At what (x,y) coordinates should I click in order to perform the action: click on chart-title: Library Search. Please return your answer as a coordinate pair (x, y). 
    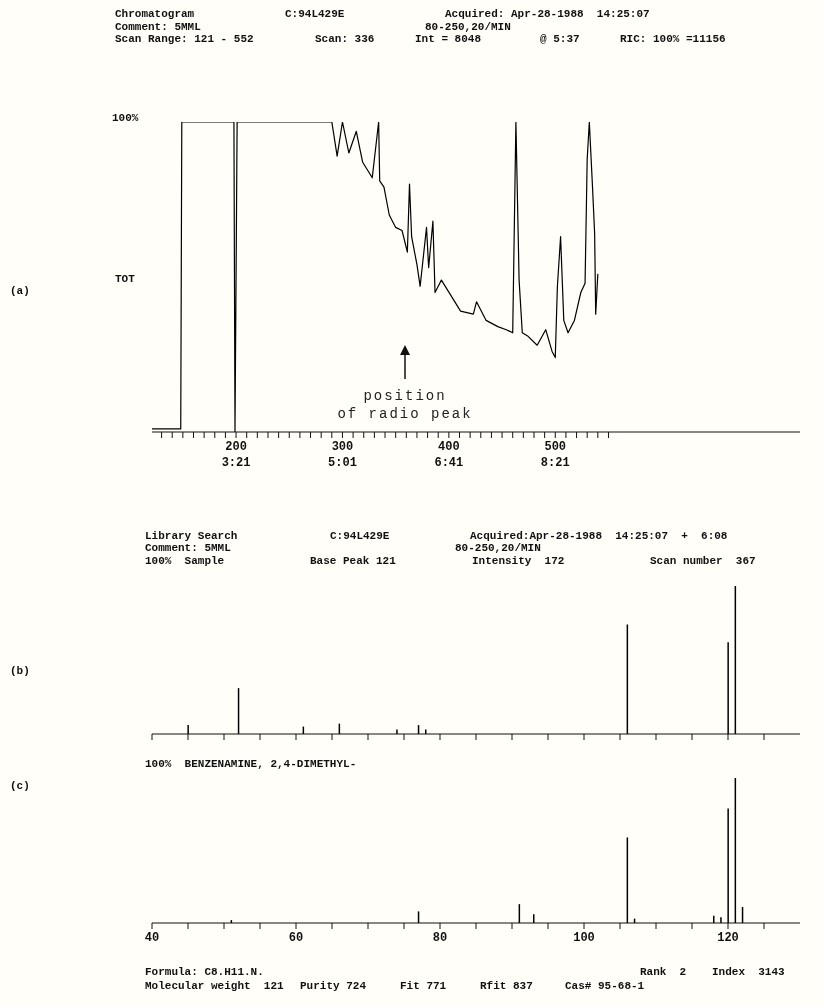
    Looking at the image, I should click on (191, 536).